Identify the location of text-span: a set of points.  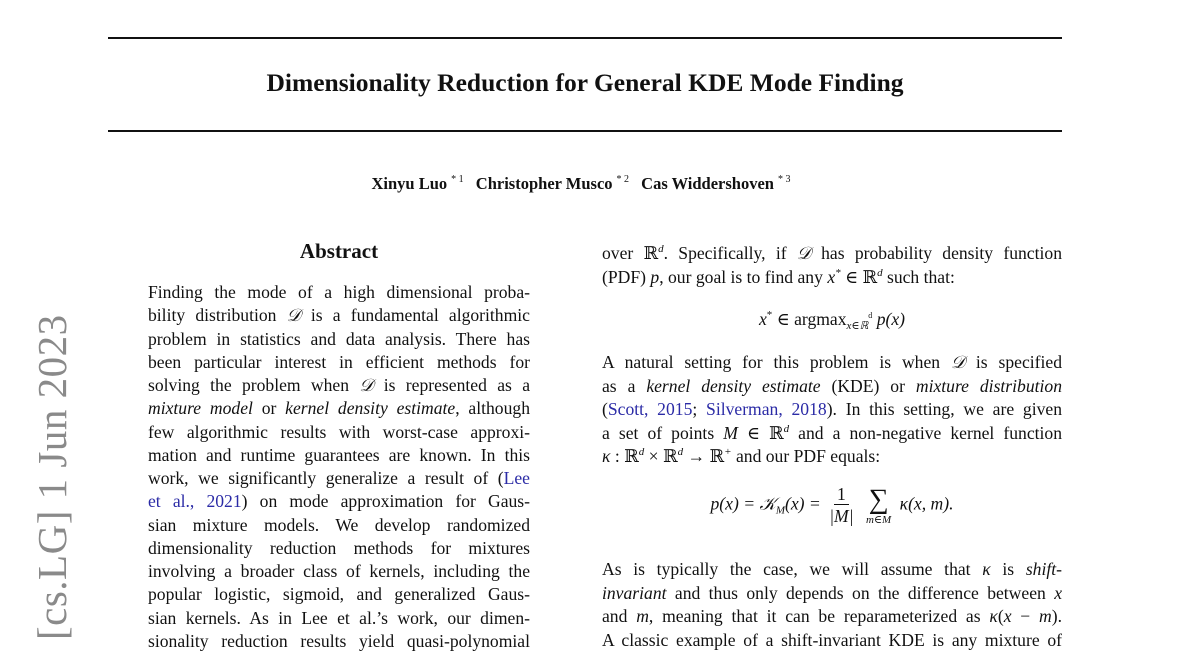
(663, 432).